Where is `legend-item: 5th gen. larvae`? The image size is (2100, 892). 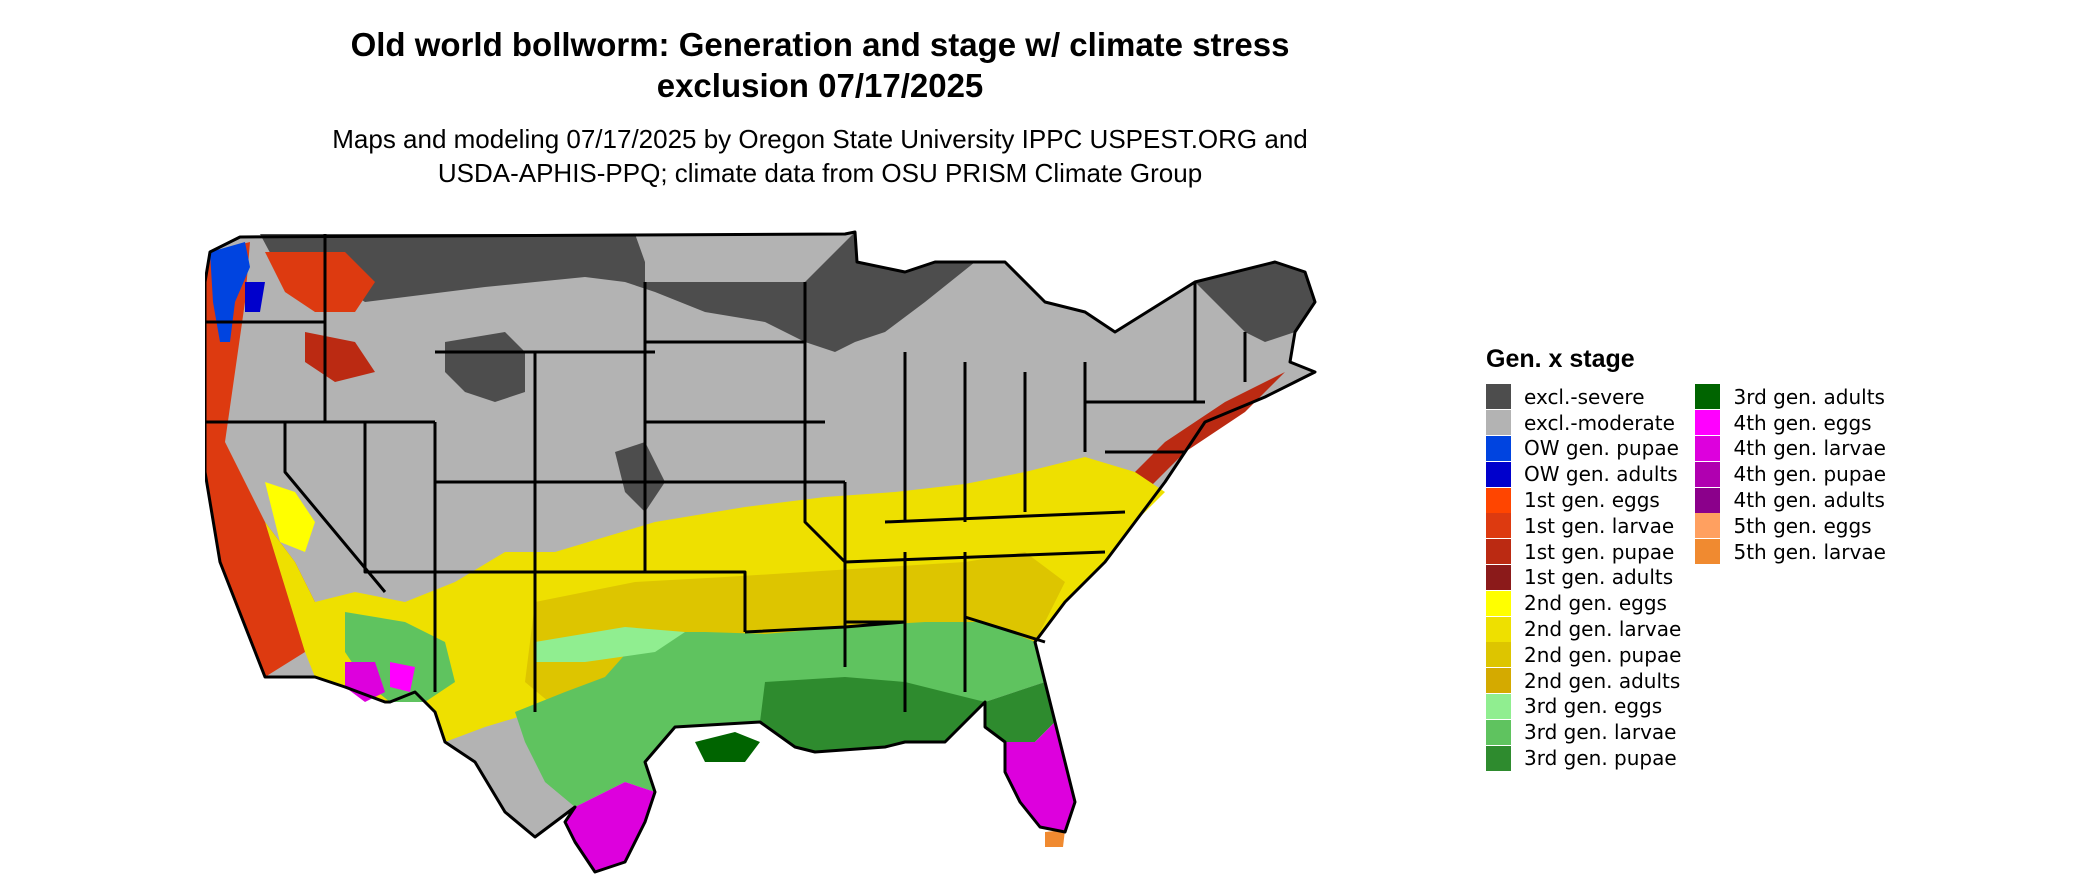
legend-item: 5th gen. larvae is located at coordinates (1790, 552).